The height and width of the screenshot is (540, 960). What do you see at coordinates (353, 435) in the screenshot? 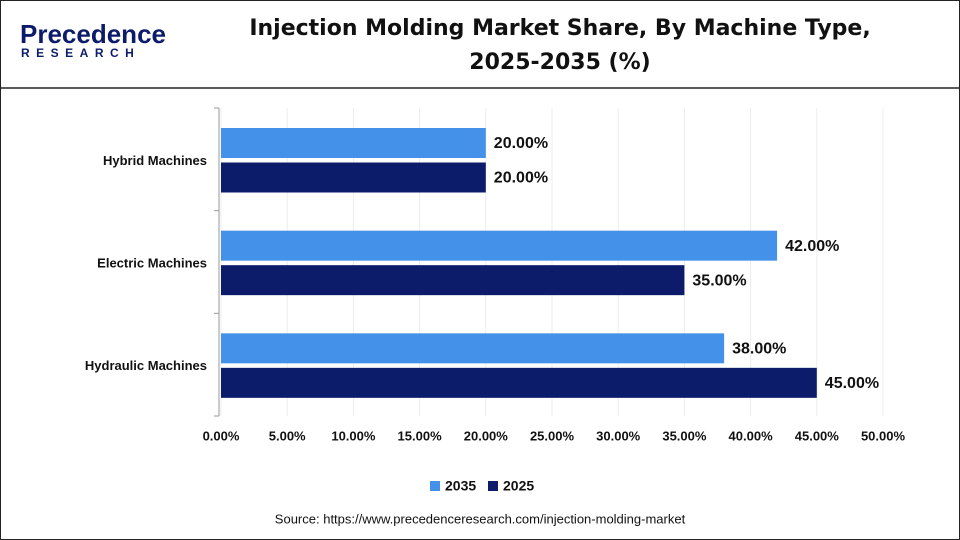
I see `x-tick-label: 10.00%` at bounding box center [353, 435].